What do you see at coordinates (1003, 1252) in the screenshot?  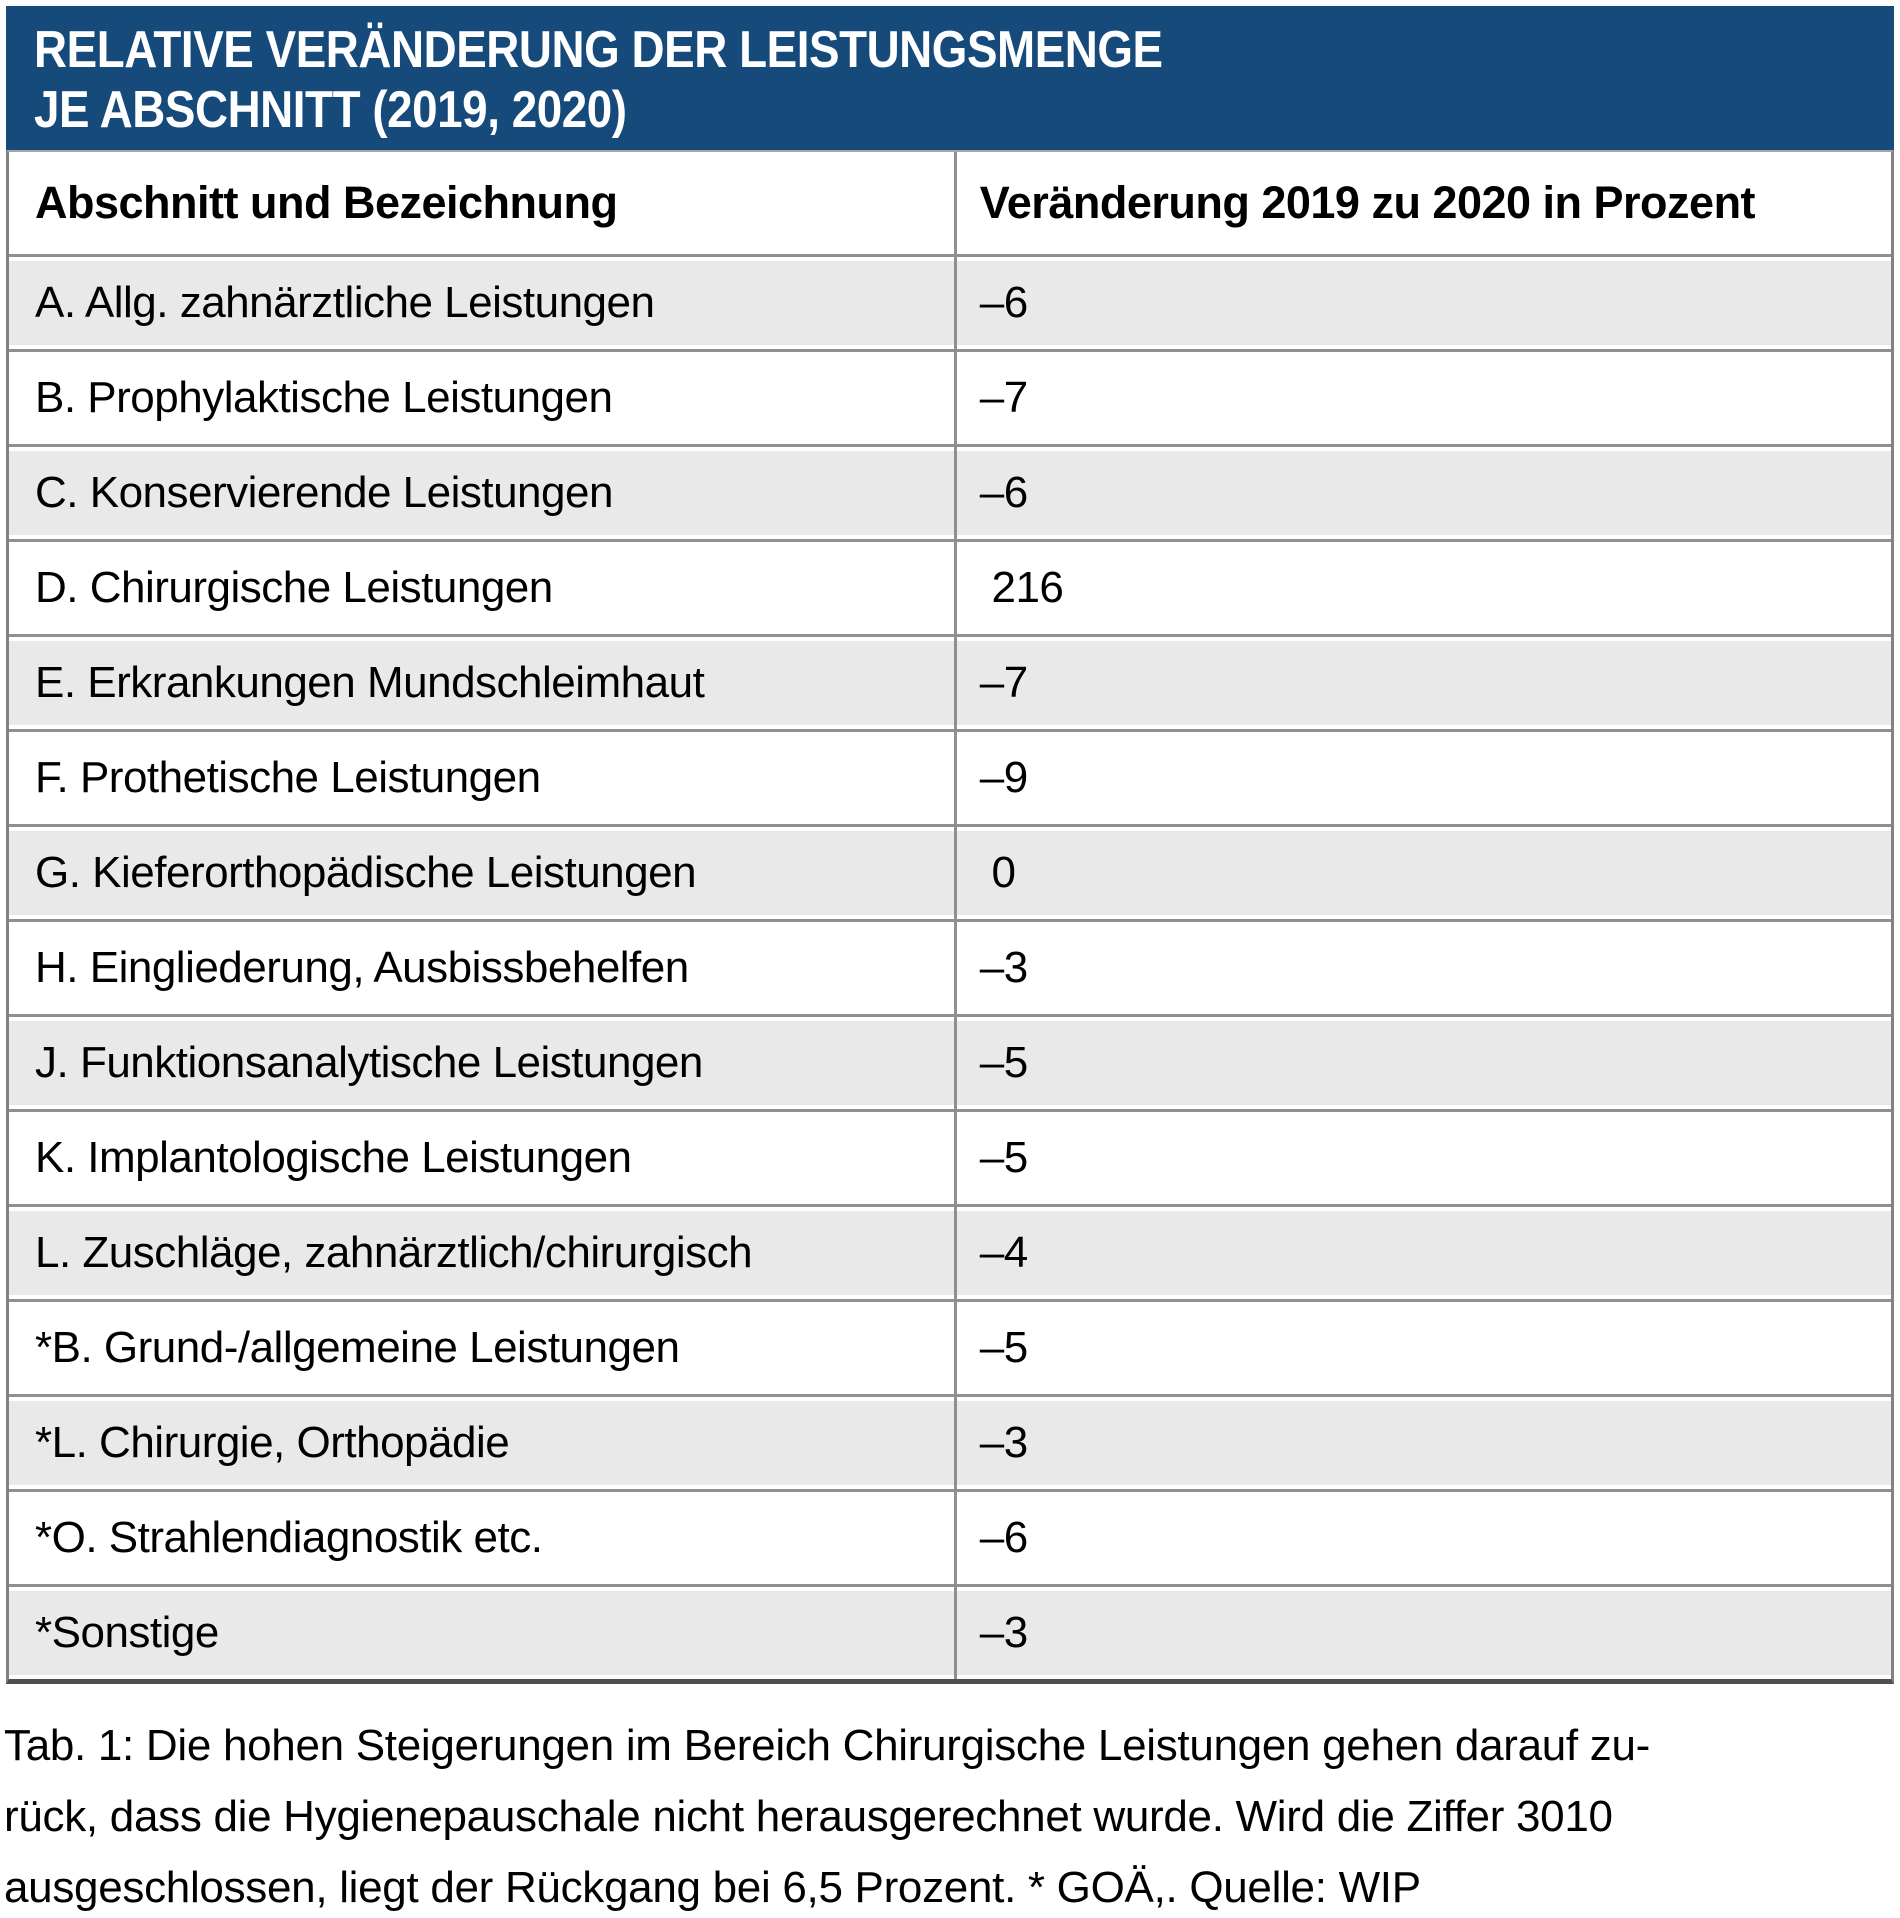 I see `row-value: –4` at bounding box center [1003, 1252].